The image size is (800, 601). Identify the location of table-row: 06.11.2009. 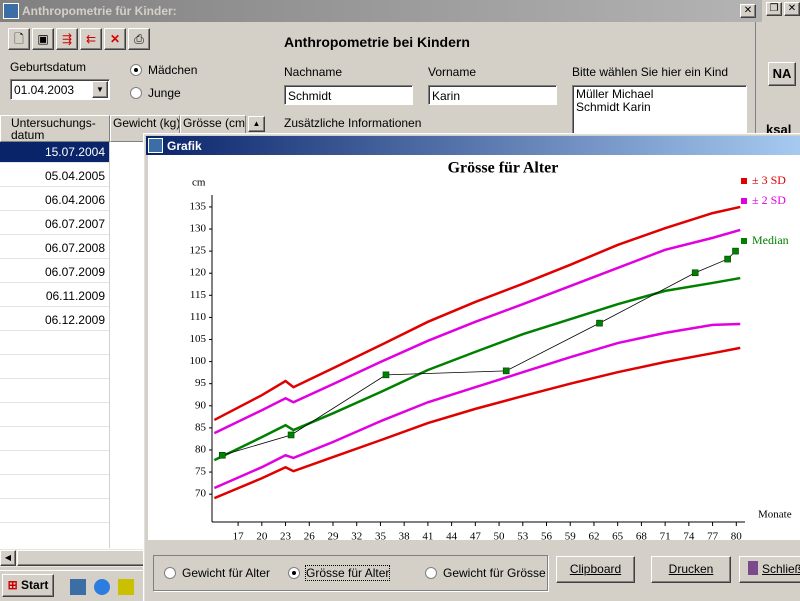
(54, 296).